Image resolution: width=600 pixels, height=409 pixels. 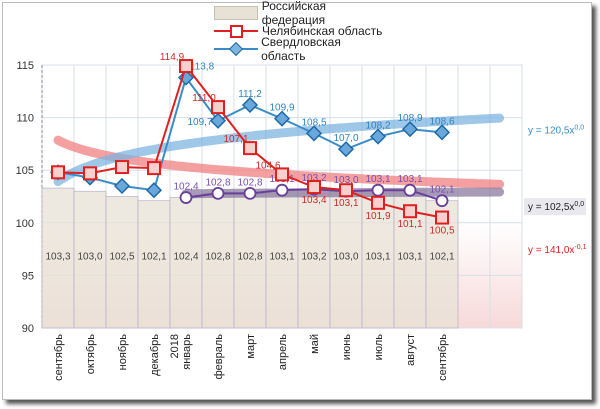 I want to click on x-tick-label: декабрь, so click(x=155, y=355).